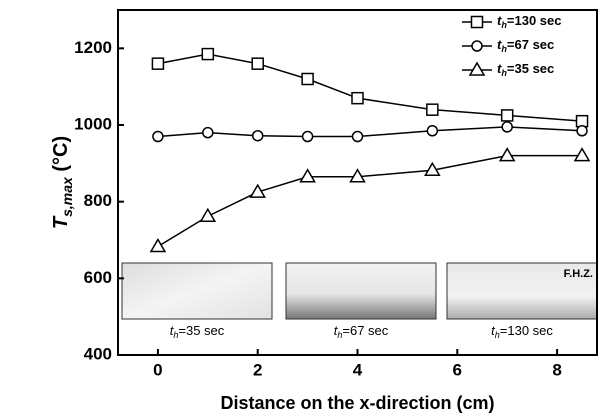 The image size is (610, 417). Describe the element at coordinates (556, 369) in the screenshot. I see `x-tick-label: 8` at that location.